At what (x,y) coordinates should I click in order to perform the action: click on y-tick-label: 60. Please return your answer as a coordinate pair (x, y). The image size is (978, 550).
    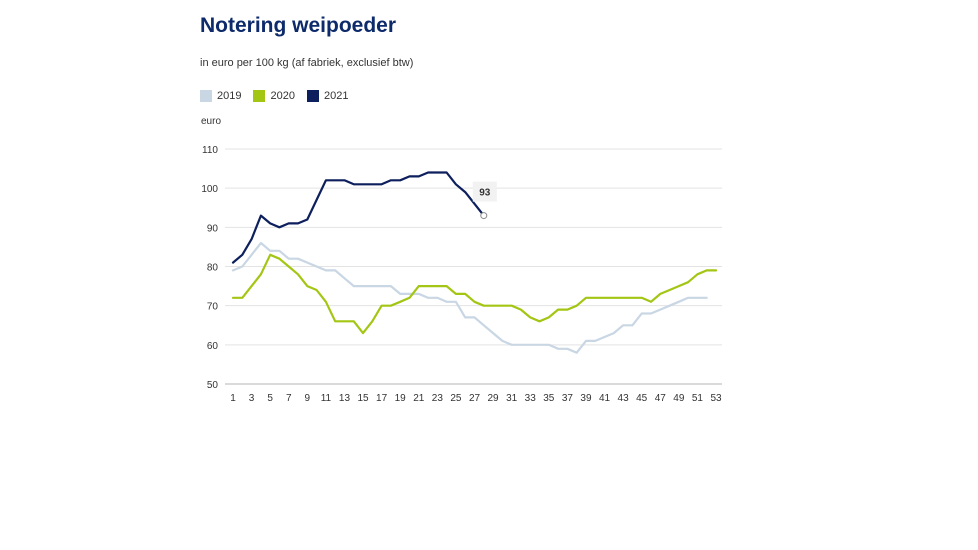
    Looking at the image, I should click on (213, 346).